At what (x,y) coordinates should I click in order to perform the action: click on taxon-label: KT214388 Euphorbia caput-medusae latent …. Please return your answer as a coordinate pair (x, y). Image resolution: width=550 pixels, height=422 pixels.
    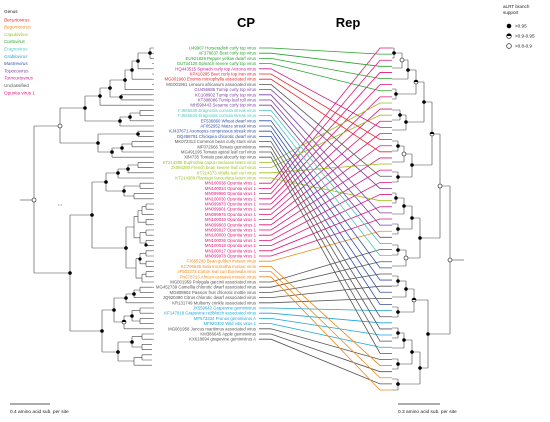
    Looking at the image, I should click on (209, 162).